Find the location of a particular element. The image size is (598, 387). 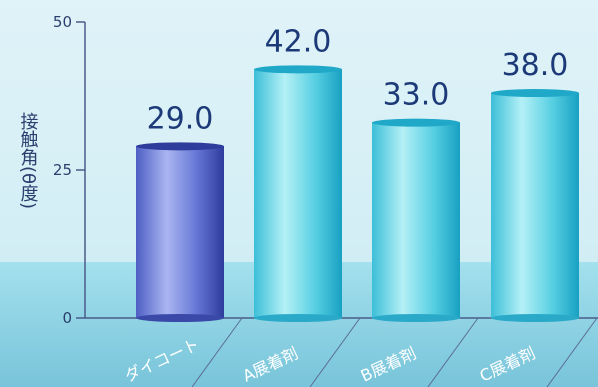

data-label-1: 29.0 is located at coordinates (180, 118).